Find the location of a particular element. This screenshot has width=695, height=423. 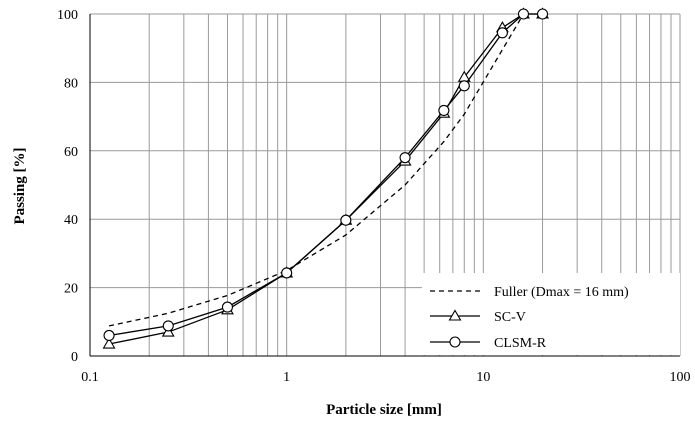

x-axis-title: Particle size [mm] is located at coordinates (384, 410).